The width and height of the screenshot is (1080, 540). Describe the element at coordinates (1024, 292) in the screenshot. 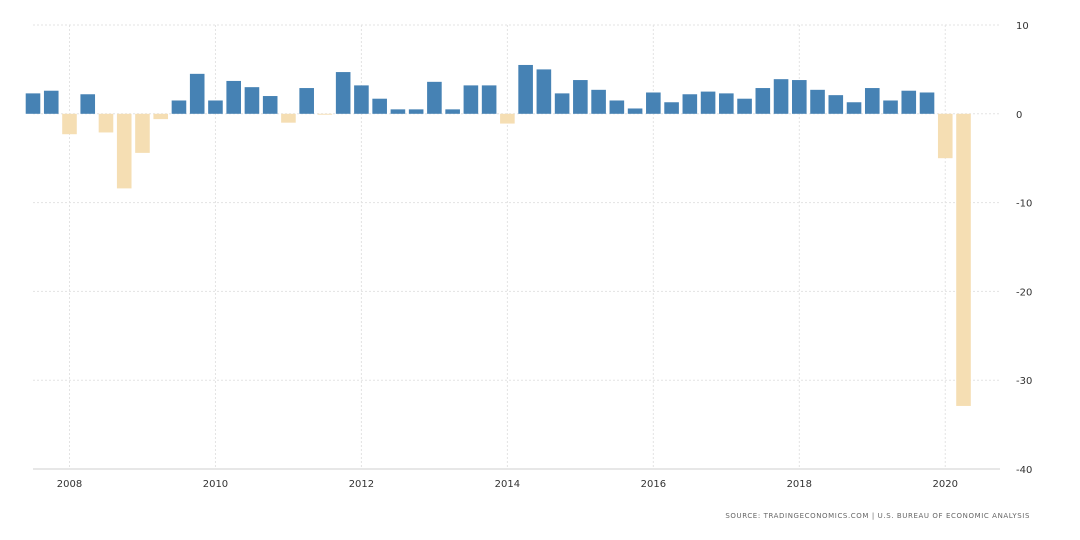

I see `y-tick-label: -20` at that location.